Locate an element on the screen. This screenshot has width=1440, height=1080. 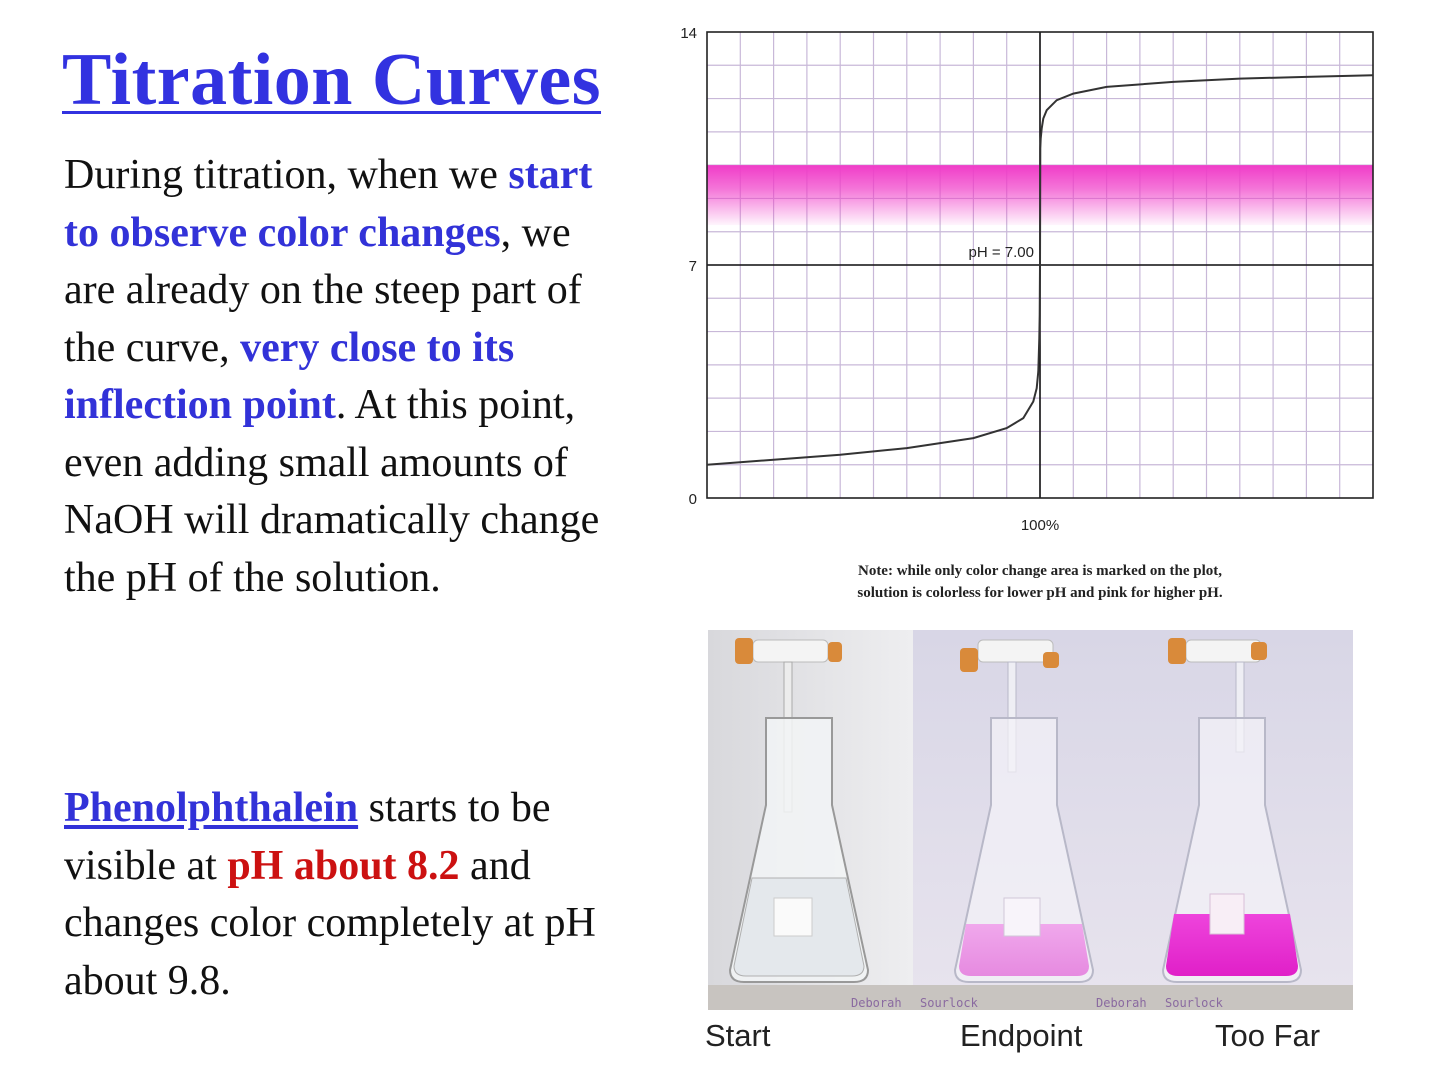
emphasis-text: very close to its inflection point is located at coordinates (289, 376).